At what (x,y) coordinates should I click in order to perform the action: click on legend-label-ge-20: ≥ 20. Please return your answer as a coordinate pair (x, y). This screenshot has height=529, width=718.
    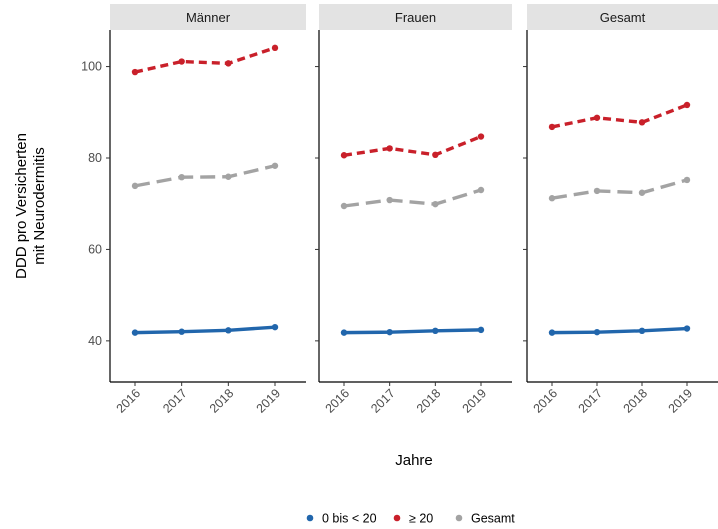
    Looking at the image, I should click on (421, 519).